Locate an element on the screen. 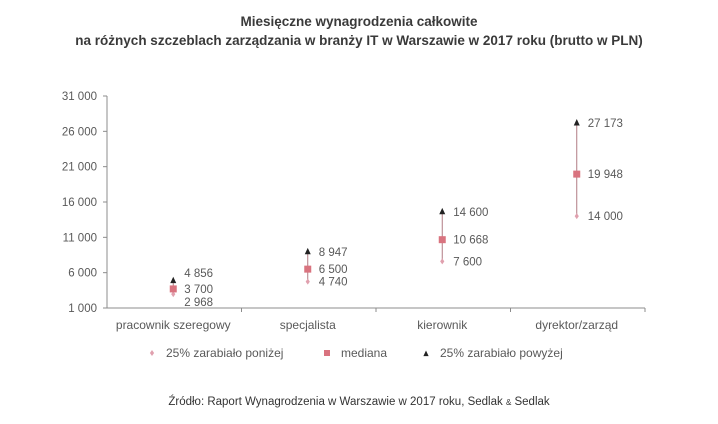 Image resolution: width=718 pixels, height=424 pixels. legend-label-high: 25% zarabiało powyżej is located at coordinates (501, 353).